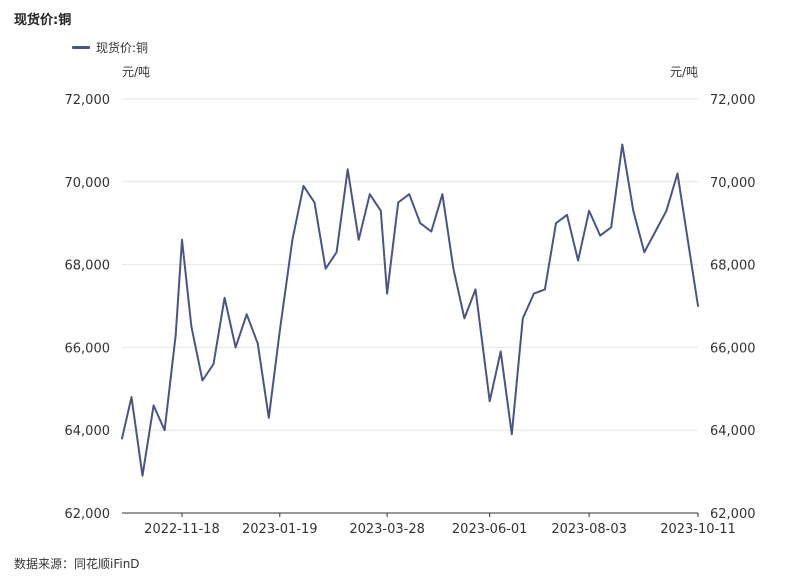 The width and height of the screenshot is (805, 581). What do you see at coordinates (88, 266) in the screenshot?
I see `y-tick-label-left: 68,000` at bounding box center [88, 266].